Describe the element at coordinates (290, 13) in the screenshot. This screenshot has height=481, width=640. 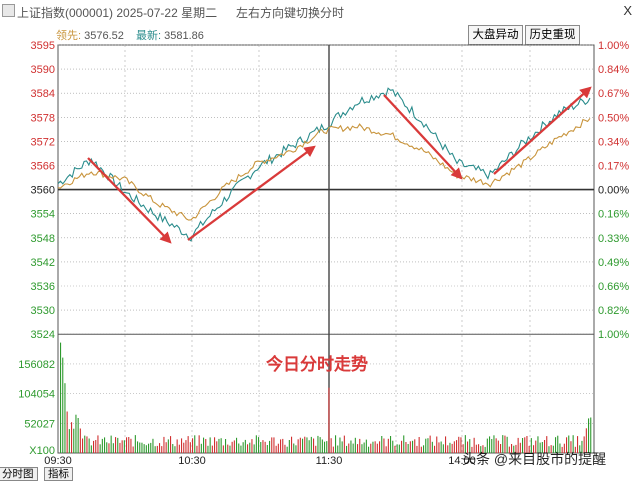
I see `window-hint: 左右方向键切换分时` at that location.